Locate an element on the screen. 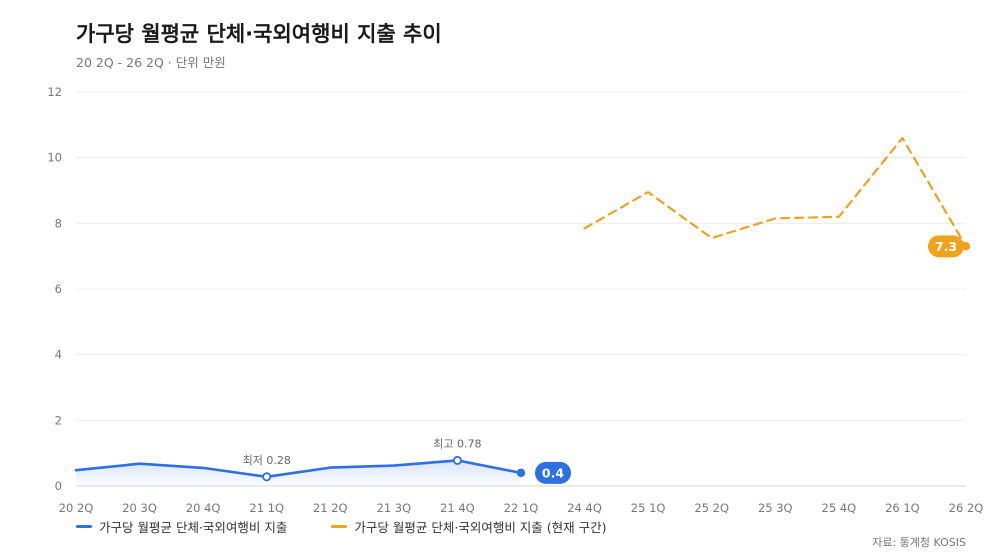 This screenshot has width=1000, height=560. y-tick-label: 10 is located at coordinates (54, 158).